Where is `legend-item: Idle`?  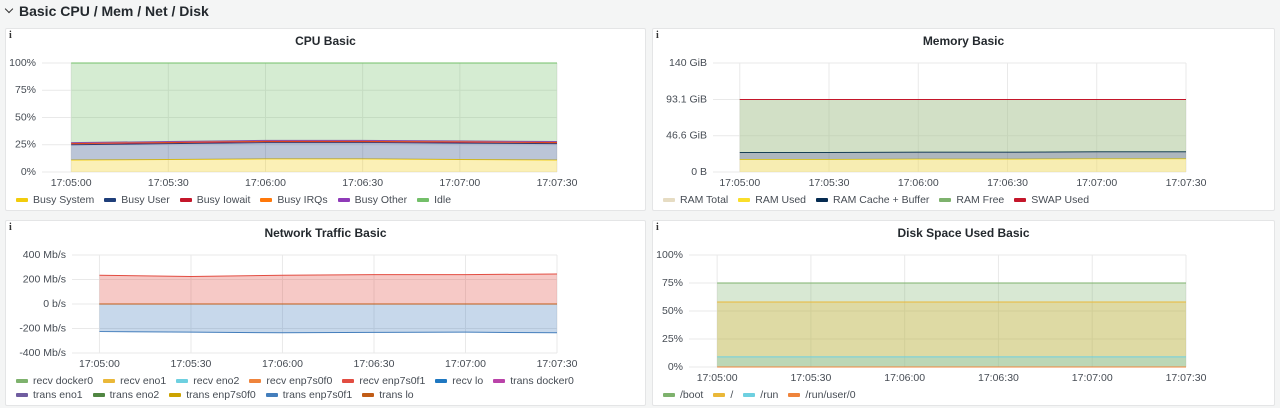 legend-item: Idle is located at coordinates (434, 200).